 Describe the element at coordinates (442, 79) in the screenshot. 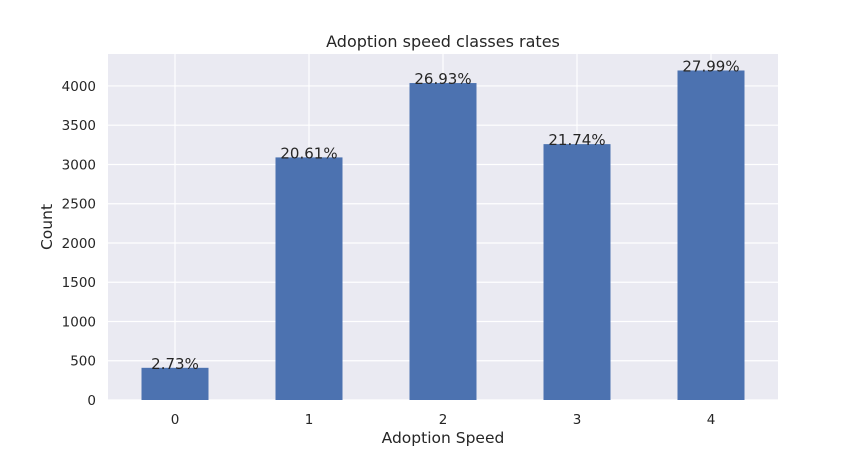

I see `data-label-2: 26.93%` at that location.